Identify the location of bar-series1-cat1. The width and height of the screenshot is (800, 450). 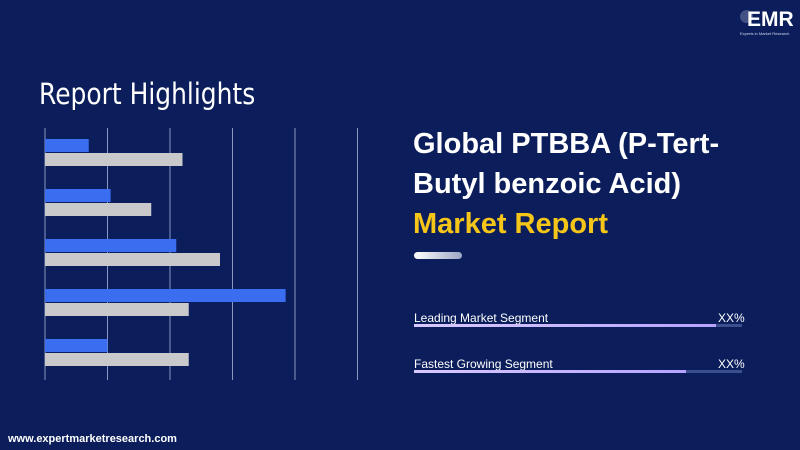
(67, 145).